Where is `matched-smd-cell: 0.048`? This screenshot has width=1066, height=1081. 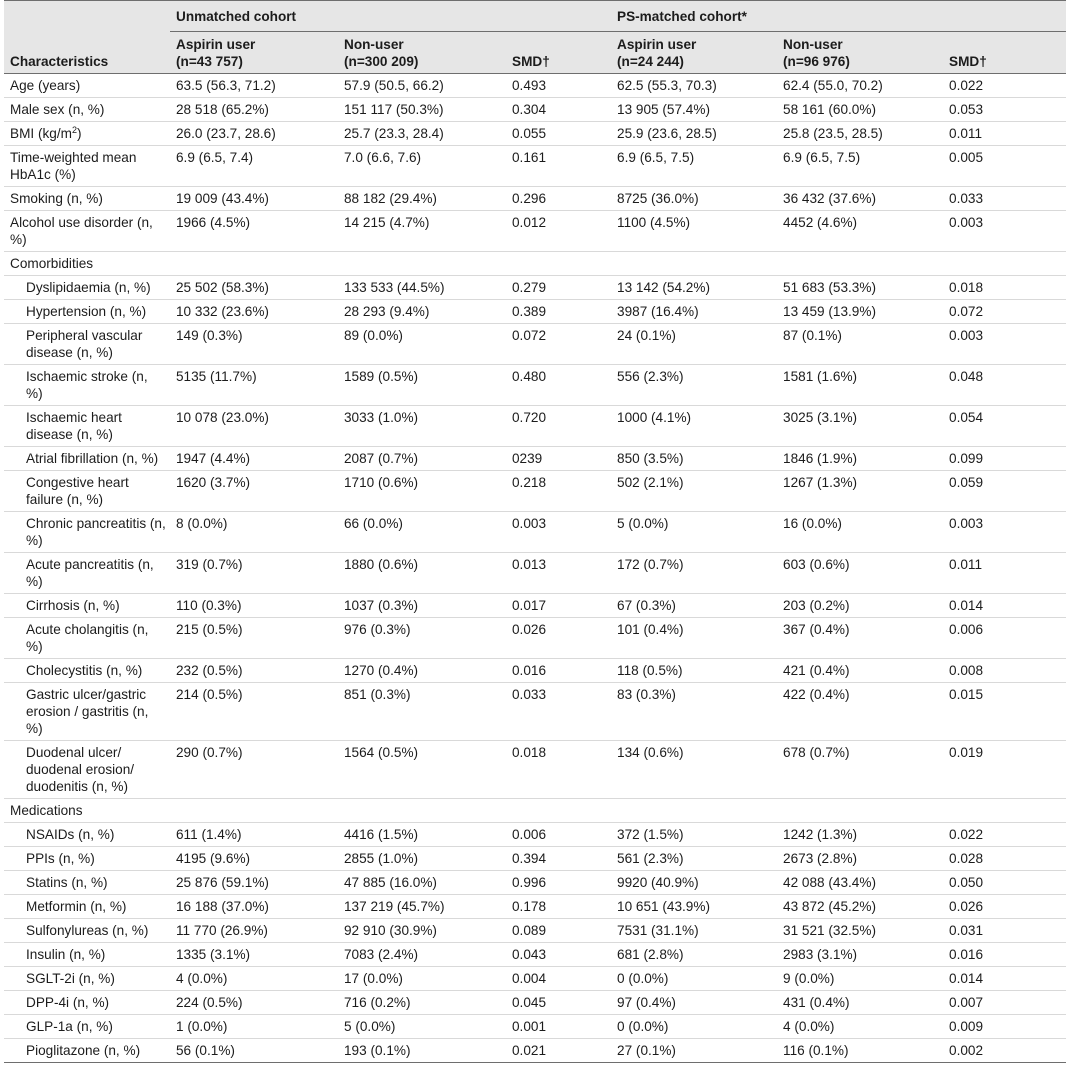
matched-smd-cell: 0.048 is located at coordinates (1004, 385).